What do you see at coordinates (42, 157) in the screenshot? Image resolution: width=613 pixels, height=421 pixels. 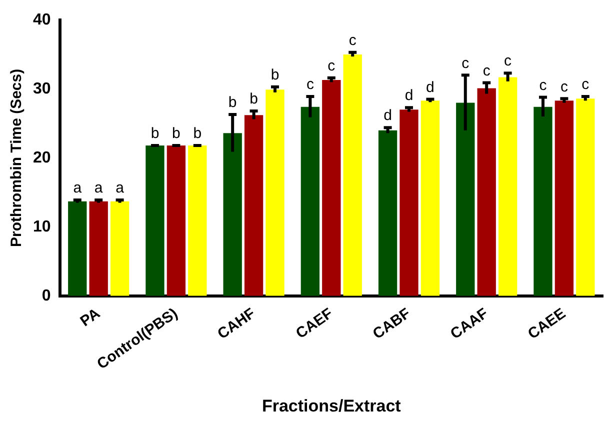 I see `y-tick-label: 20` at bounding box center [42, 157].